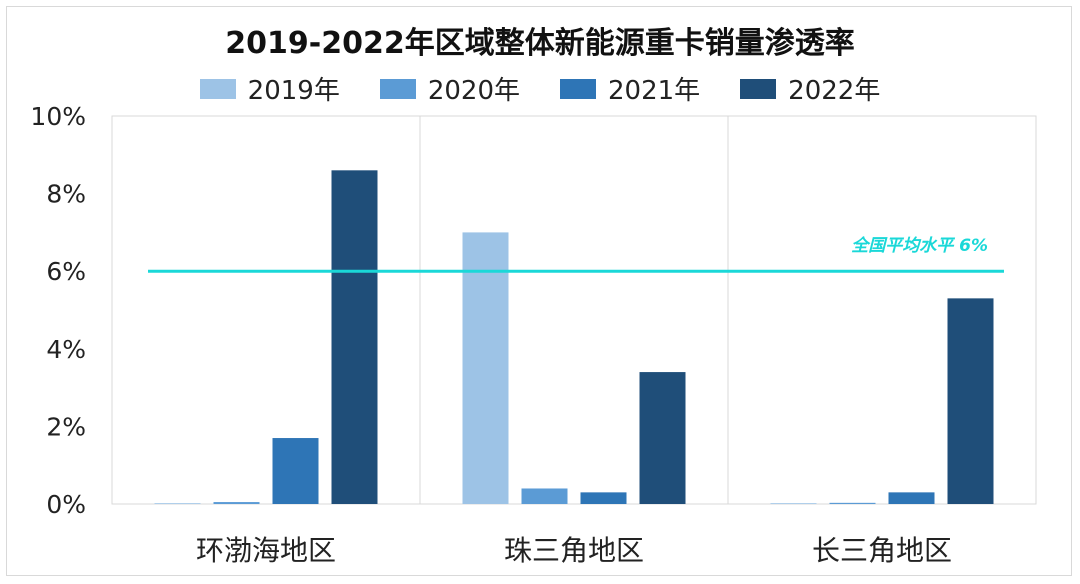  Describe the element at coordinates (66, 271) in the screenshot. I see `y-tick-label: 6%` at that location.